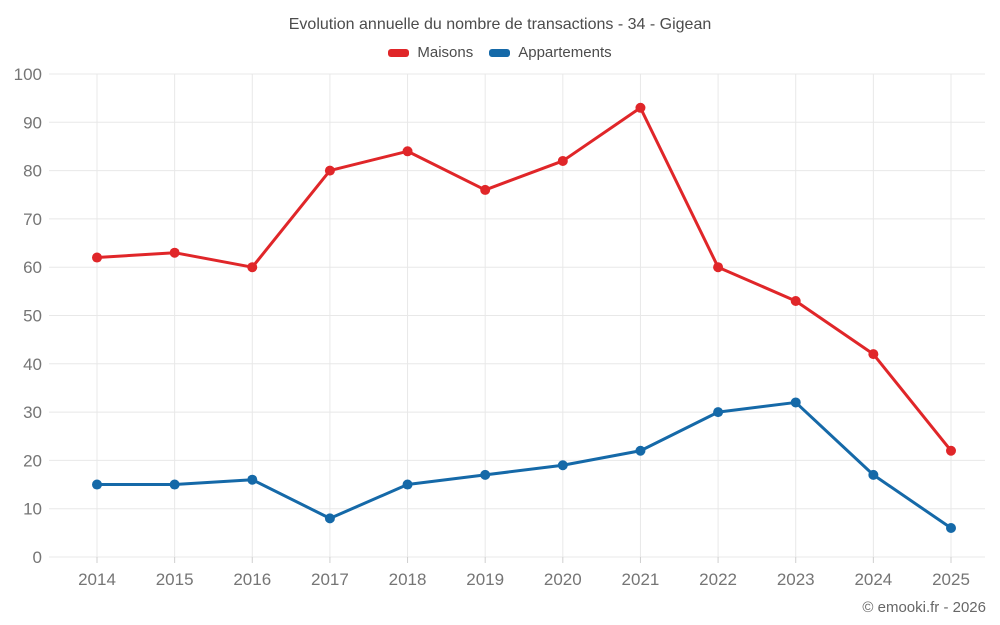 This screenshot has height=625, width=1000. Describe the element at coordinates (330, 579) in the screenshot. I see `x-axis-tick-label: 2017` at that location.